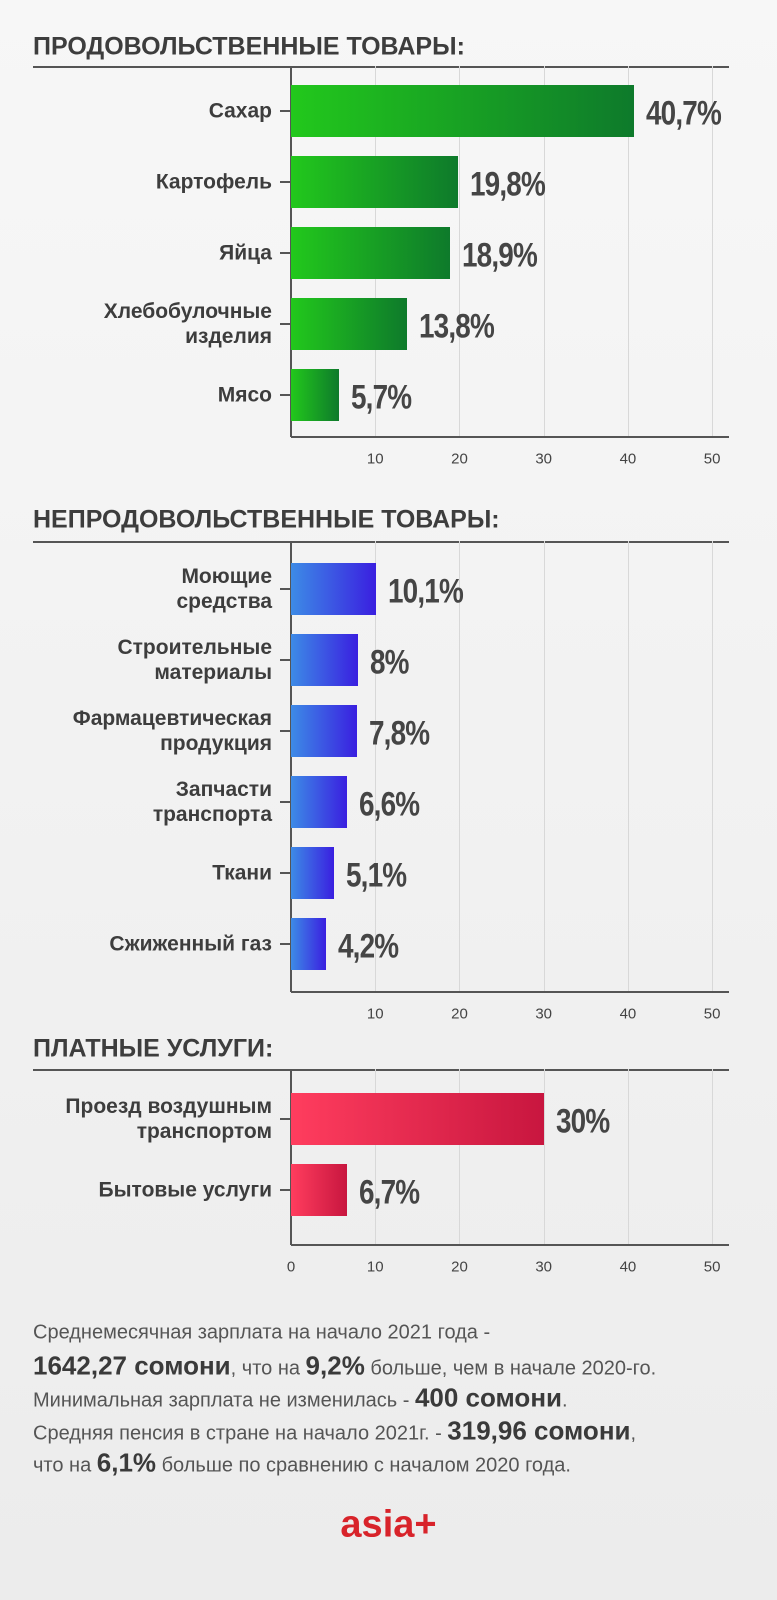  Describe the element at coordinates (187, 324) in the screenshot. I see `category-label: Хлебобулочные изделия` at that location.